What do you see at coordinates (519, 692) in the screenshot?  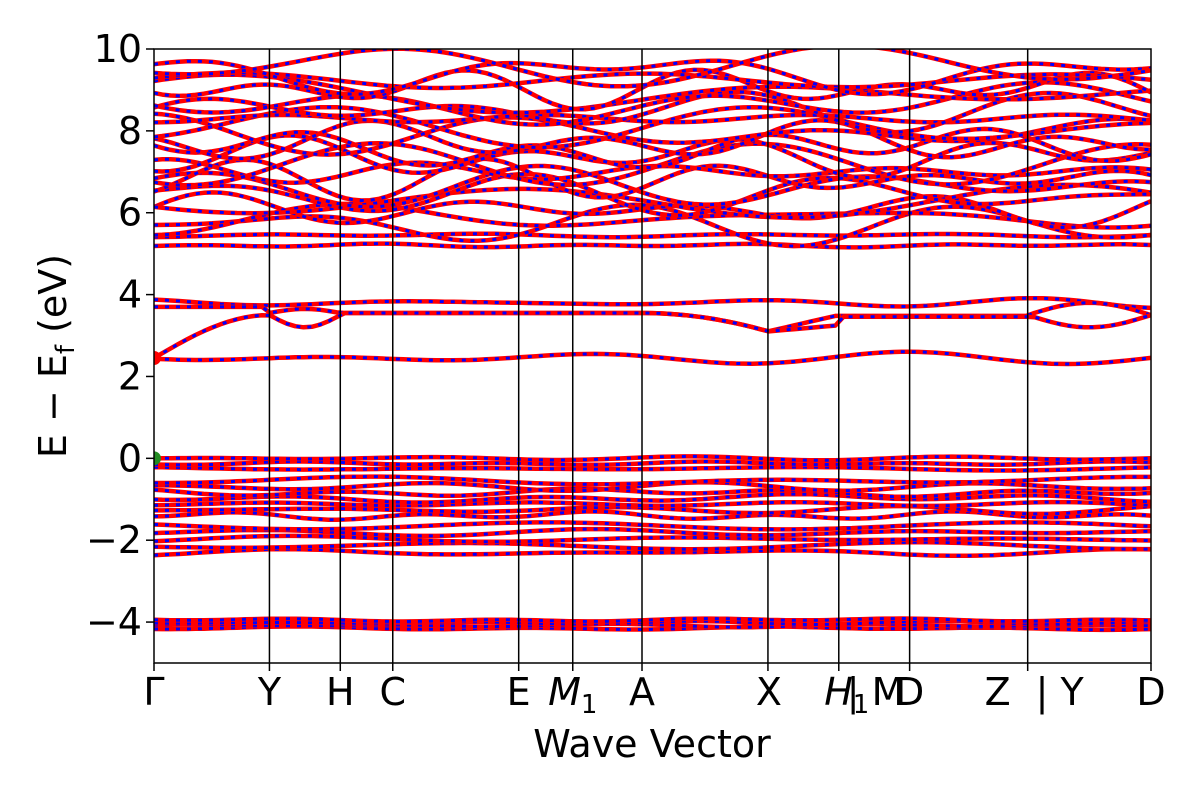 I see `x-tick-label: E` at bounding box center [519, 692].